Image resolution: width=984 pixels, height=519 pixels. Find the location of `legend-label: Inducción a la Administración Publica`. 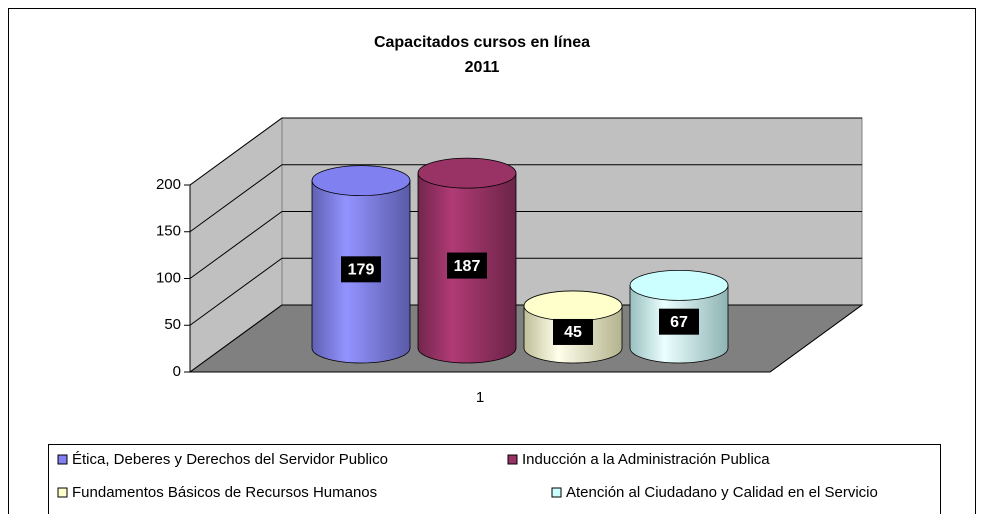

legend-label: Inducción a la Administración Publica is located at coordinates (646, 459).